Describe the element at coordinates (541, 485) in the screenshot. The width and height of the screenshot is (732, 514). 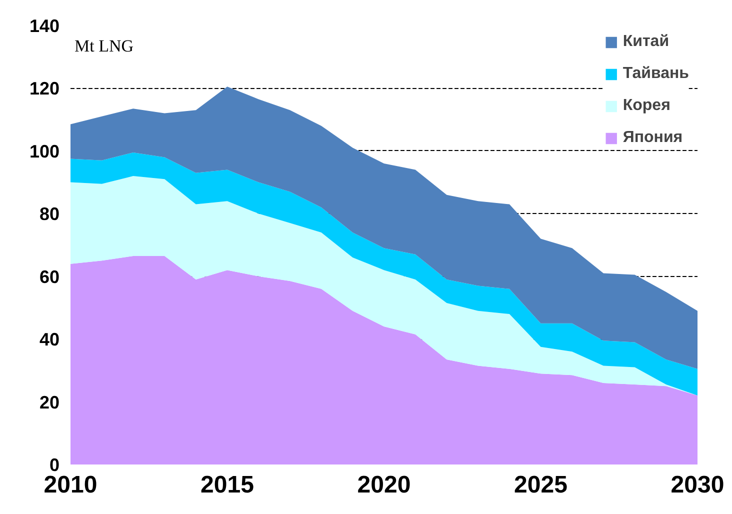
I see `x-tick-label: 2025` at that location.